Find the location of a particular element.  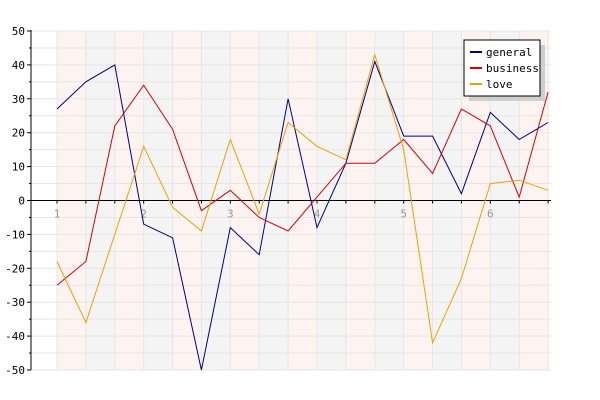

legend-label-business: business is located at coordinates (512, 68).